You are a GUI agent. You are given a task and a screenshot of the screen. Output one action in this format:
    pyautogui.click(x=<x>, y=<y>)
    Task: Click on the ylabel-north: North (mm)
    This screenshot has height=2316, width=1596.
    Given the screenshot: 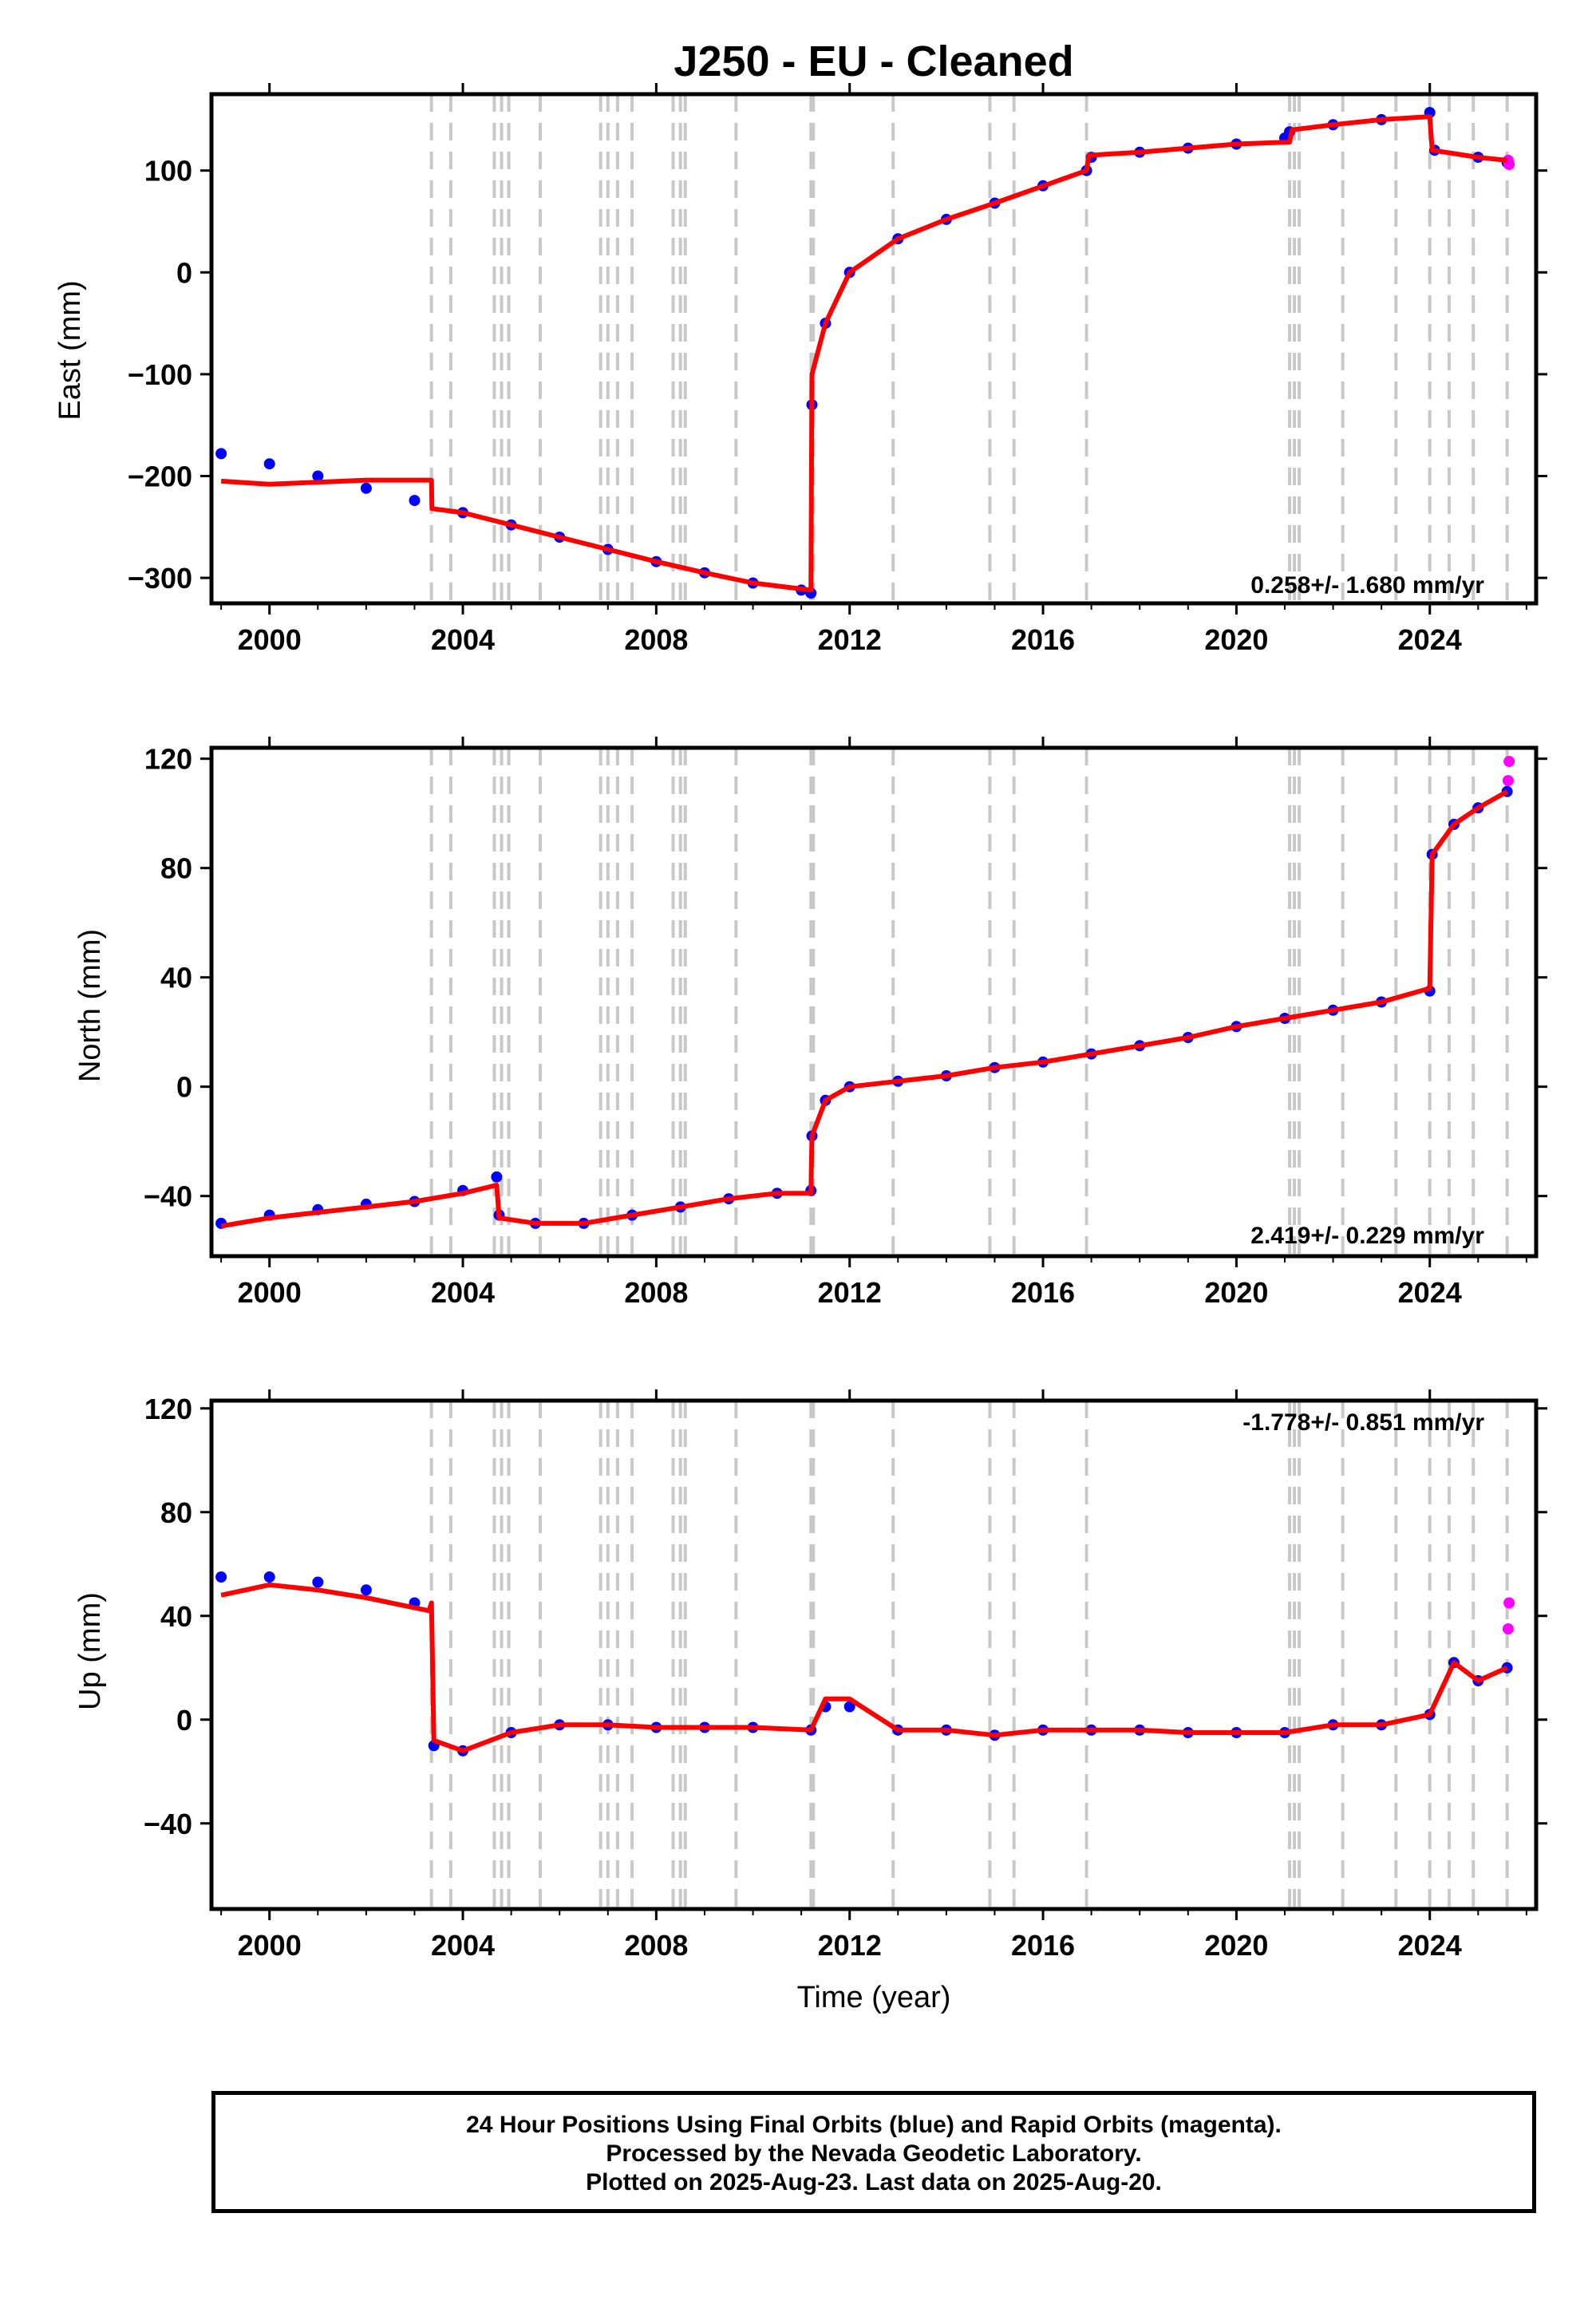 What is the action you would take?
    pyautogui.click(x=90, y=1006)
    